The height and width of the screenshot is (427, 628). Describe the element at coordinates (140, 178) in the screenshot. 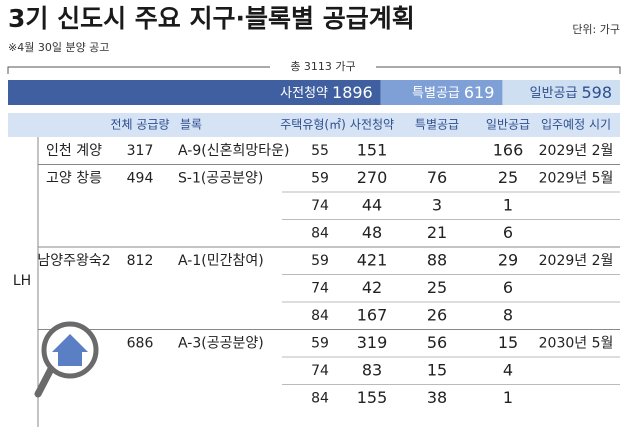

I see `cell-total: 494` at that location.